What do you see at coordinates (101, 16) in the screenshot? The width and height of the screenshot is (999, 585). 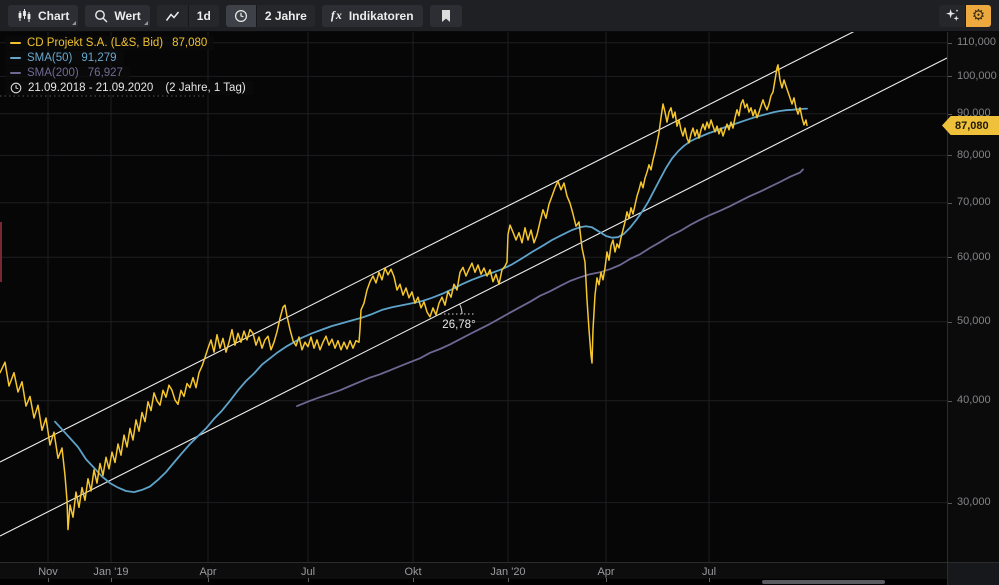 I see `search-icon` at bounding box center [101, 16].